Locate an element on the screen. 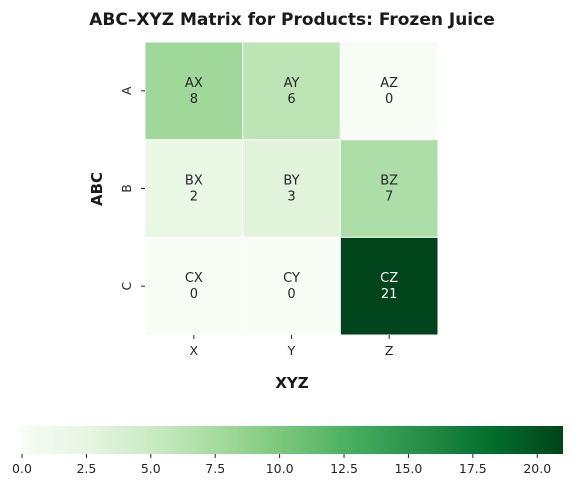 This screenshot has width=573, height=491. colorbar-tick-label: 7.5 is located at coordinates (215, 468).